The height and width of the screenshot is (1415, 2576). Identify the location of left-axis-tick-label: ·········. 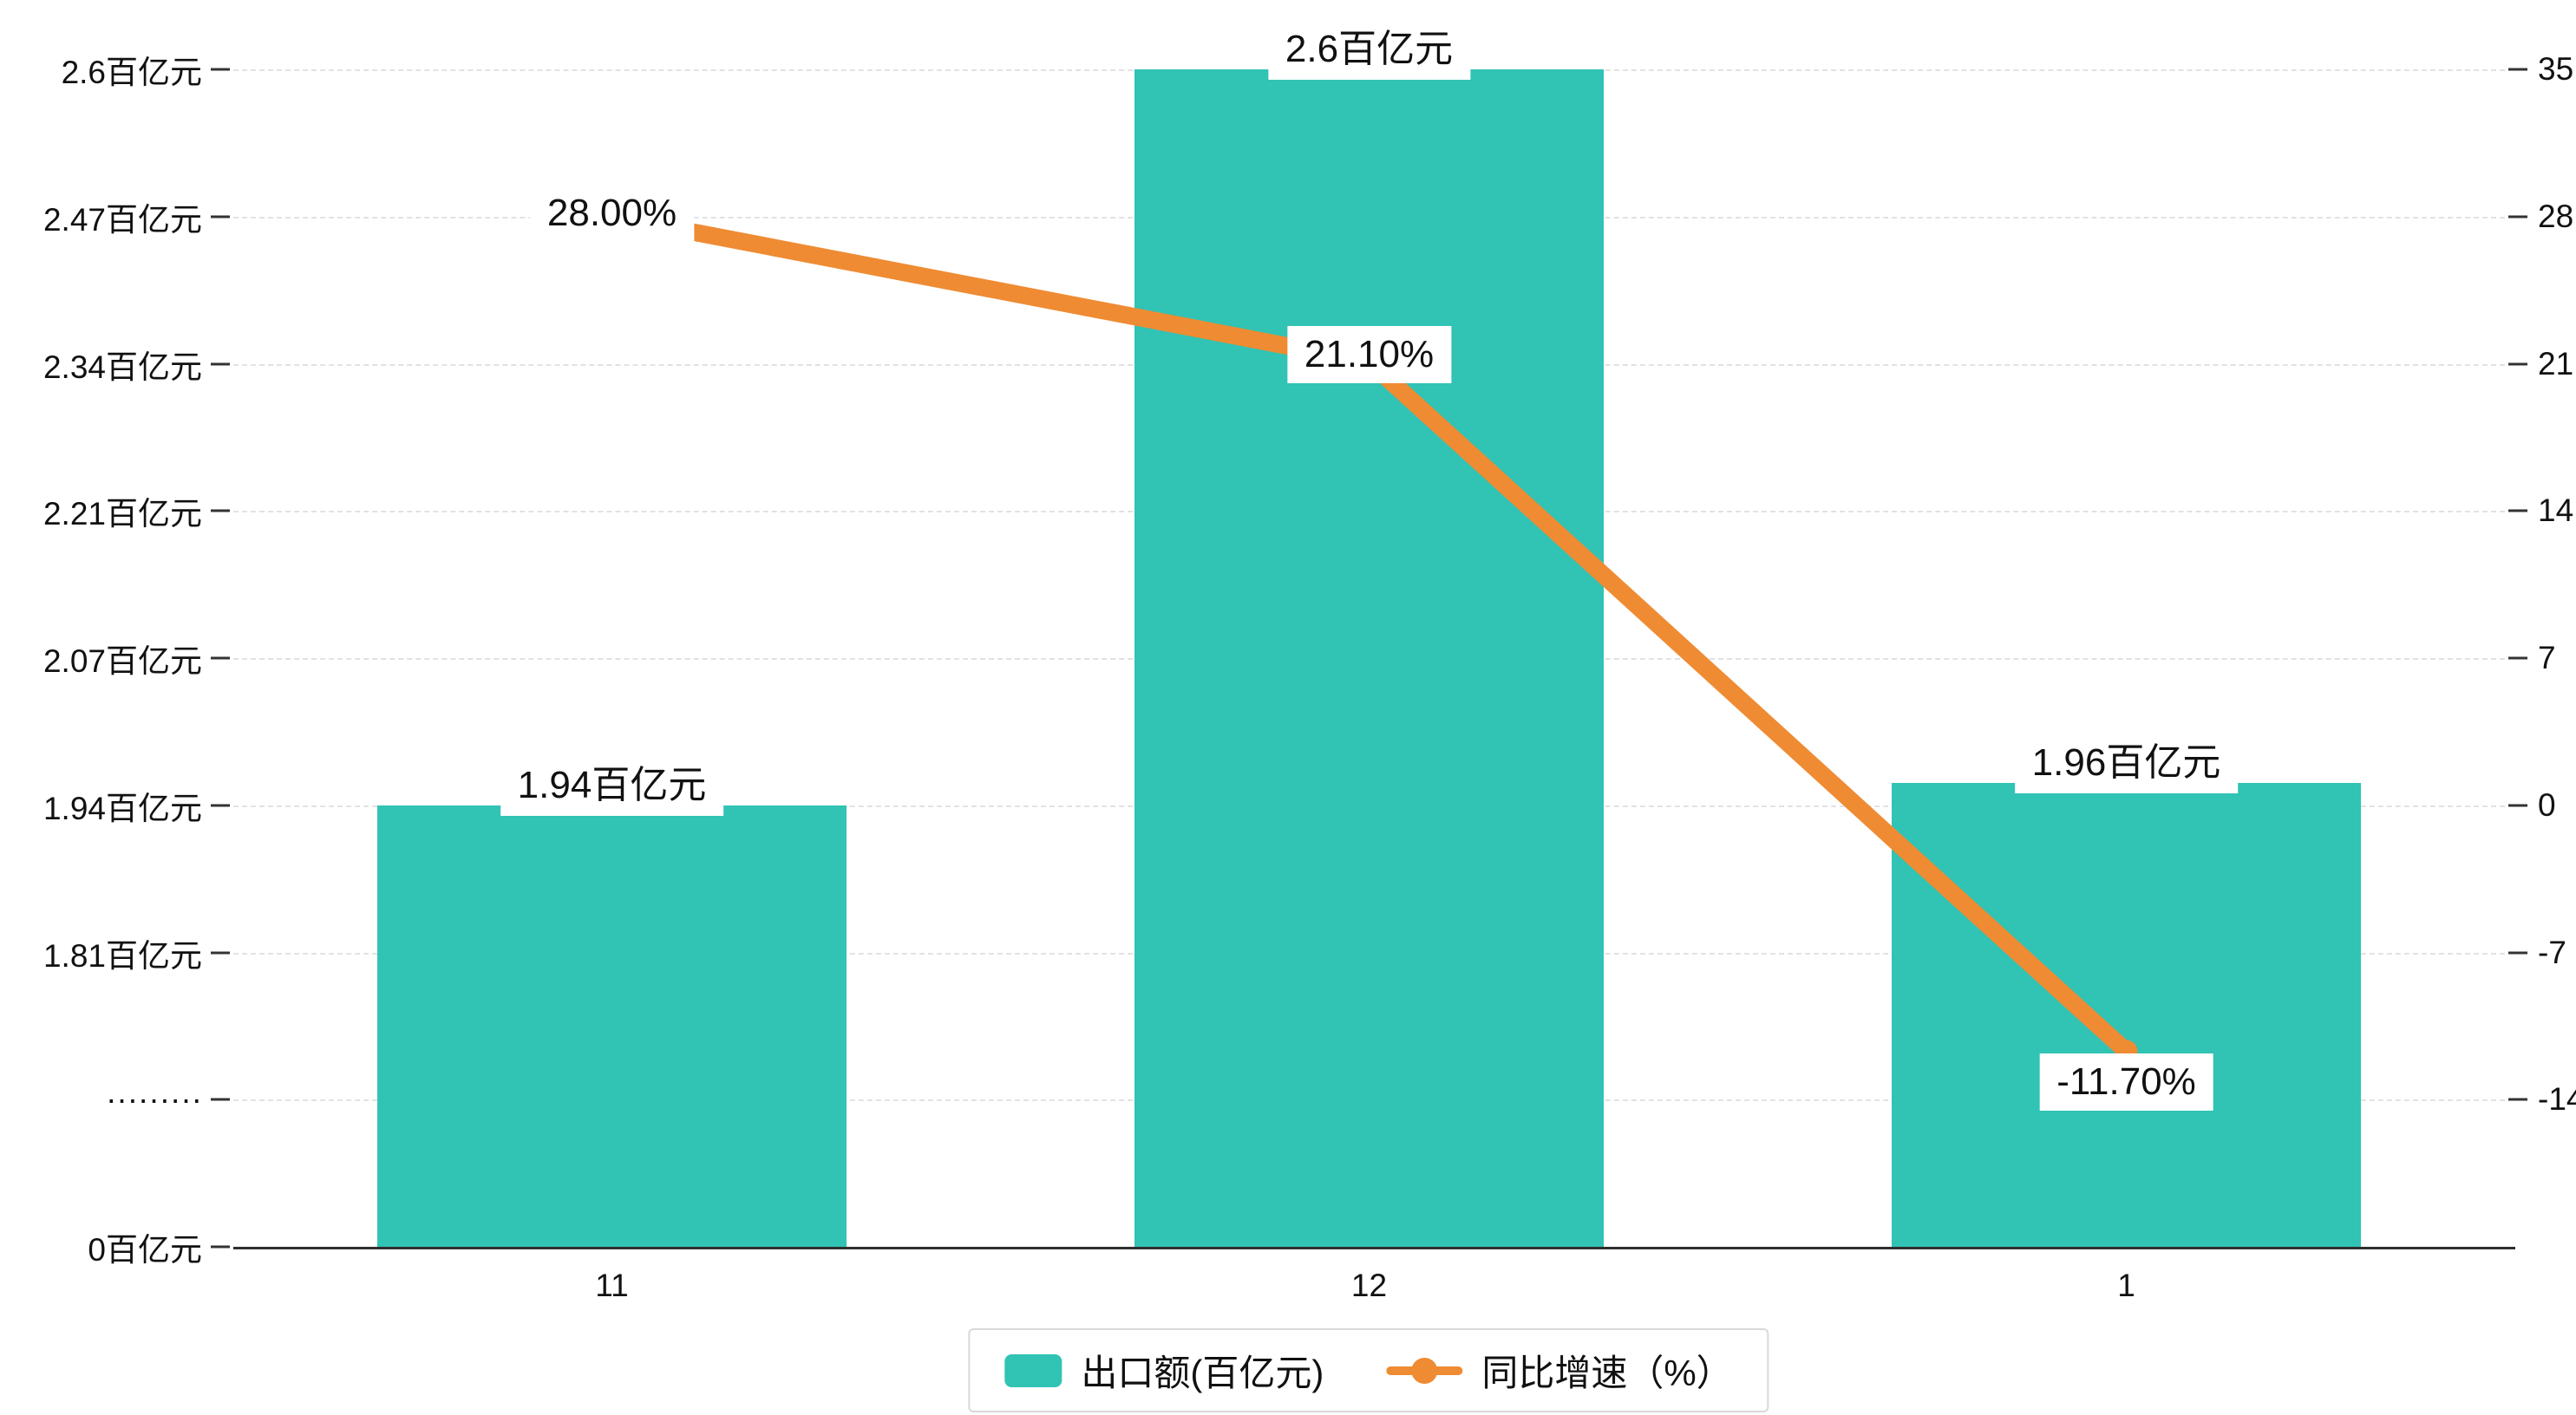
(154, 1099).